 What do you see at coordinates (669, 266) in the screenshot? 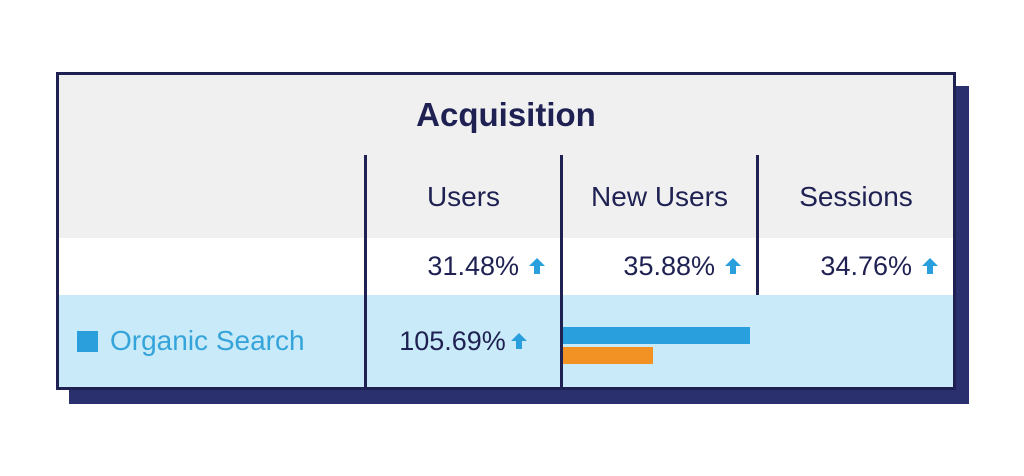
I see `new-users-total-value: 35.88%` at bounding box center [669, 266].